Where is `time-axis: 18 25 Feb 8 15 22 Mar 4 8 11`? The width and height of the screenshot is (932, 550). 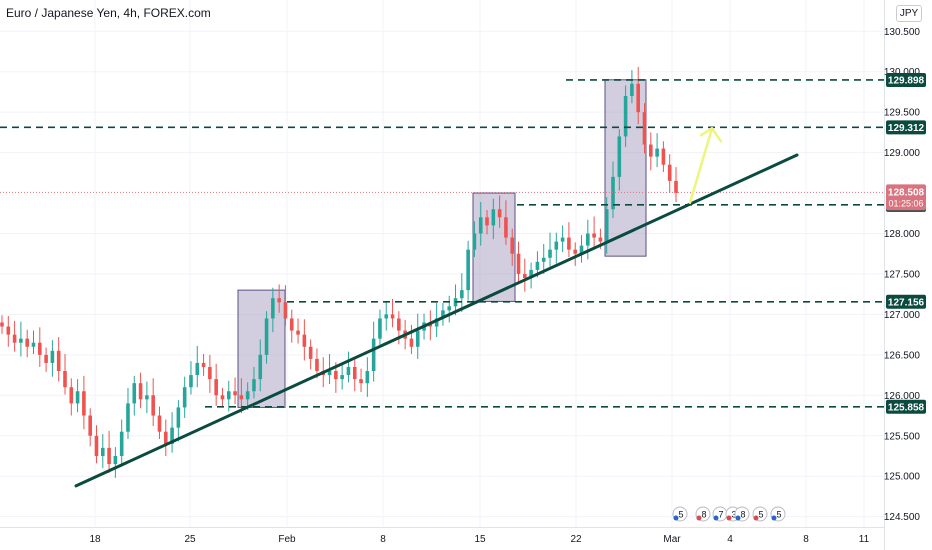
time-axis: 18 25 Feb 8 15 22 Mar 4 8 11 is located at coordinates (479, 539).